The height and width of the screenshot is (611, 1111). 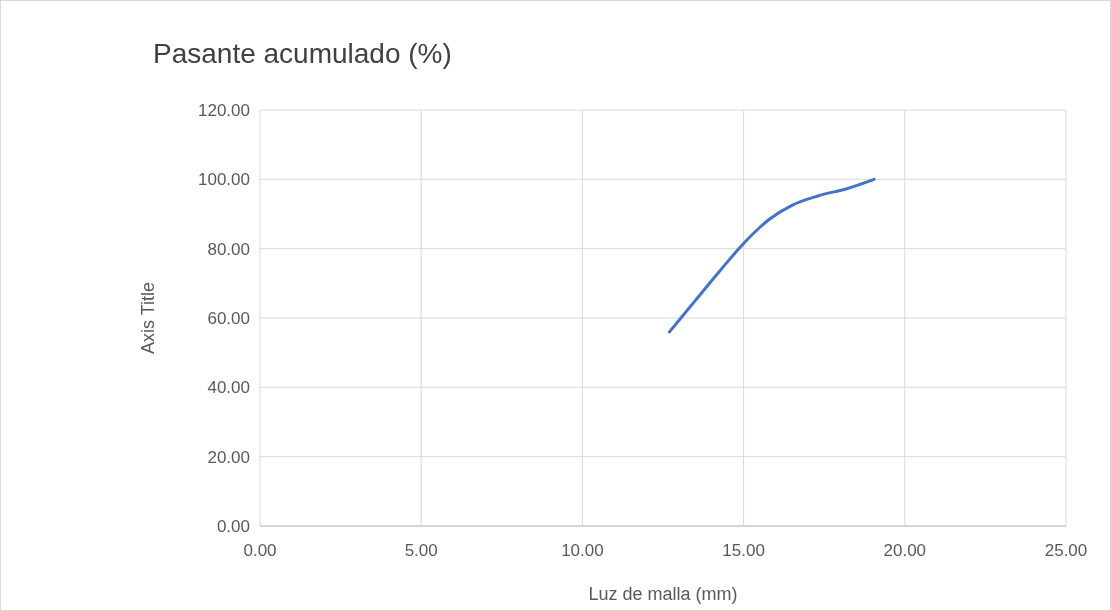 I want to click on line-series, so click(x=771, y=255).